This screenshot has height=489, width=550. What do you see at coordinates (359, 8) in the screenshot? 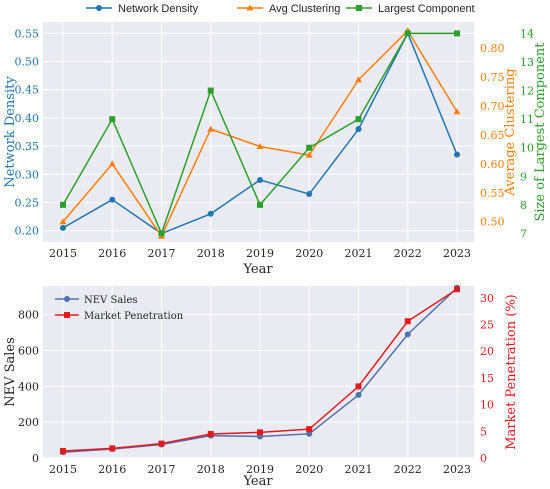
I see `legend-marker-largest-component` at bounding box center [359, 8].